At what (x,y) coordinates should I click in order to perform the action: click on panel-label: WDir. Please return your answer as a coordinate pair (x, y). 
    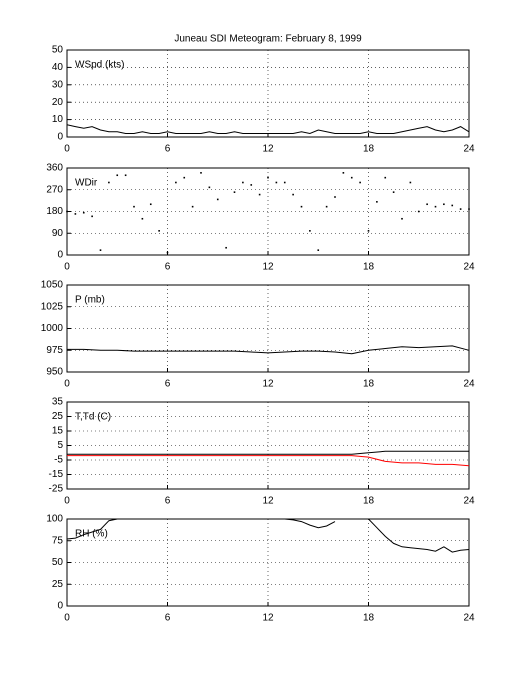
    Looking at the image, I should click on (86, 183).